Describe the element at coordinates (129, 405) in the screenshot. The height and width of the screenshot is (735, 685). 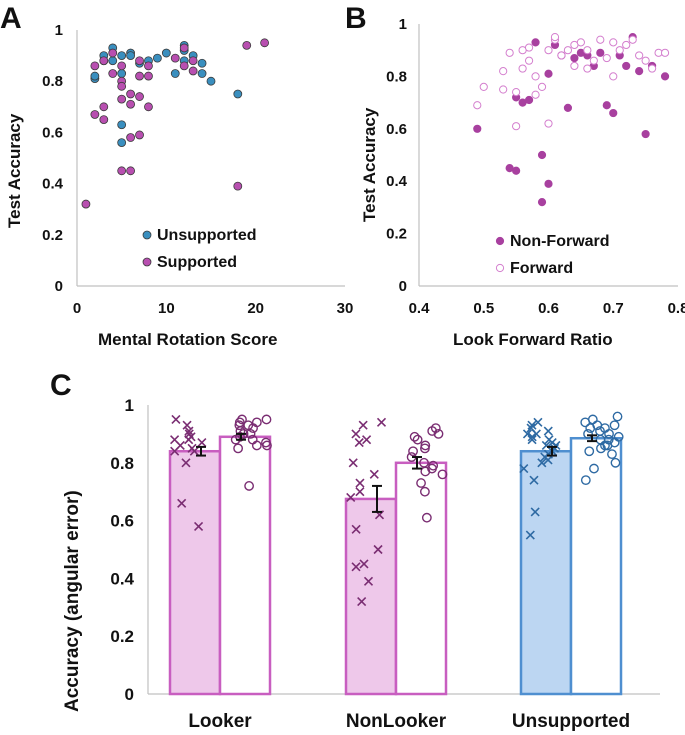
I see `panel-c-y-tick: 1` at that location.